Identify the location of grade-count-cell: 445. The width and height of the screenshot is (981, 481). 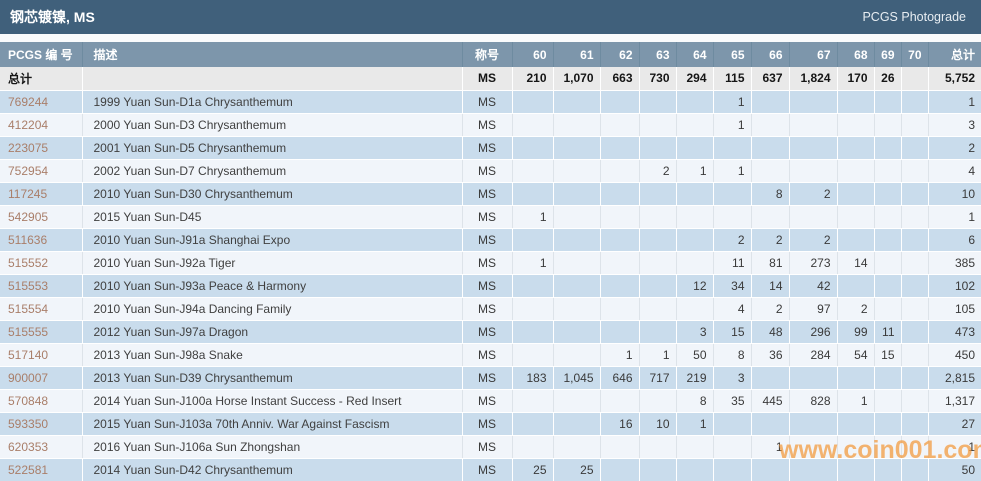
(770, 401).